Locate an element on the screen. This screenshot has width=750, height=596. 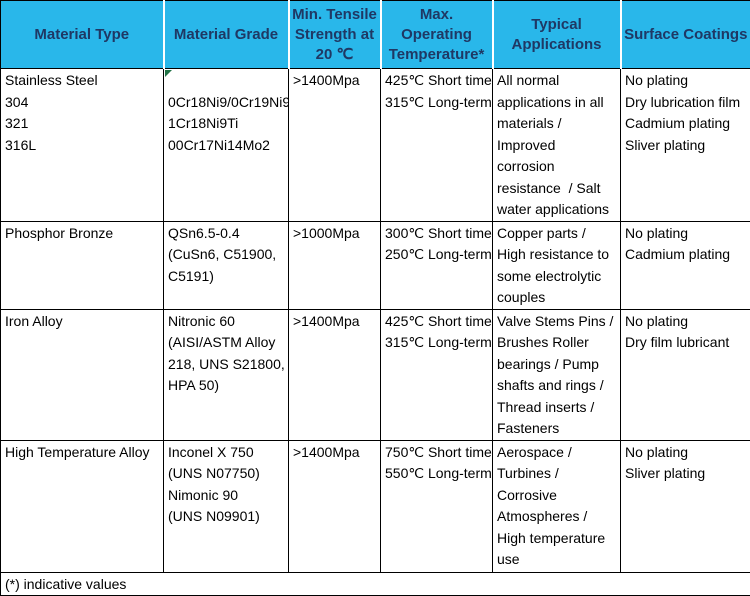
header-material-type: Material Type is located at coordinates (82, 35).